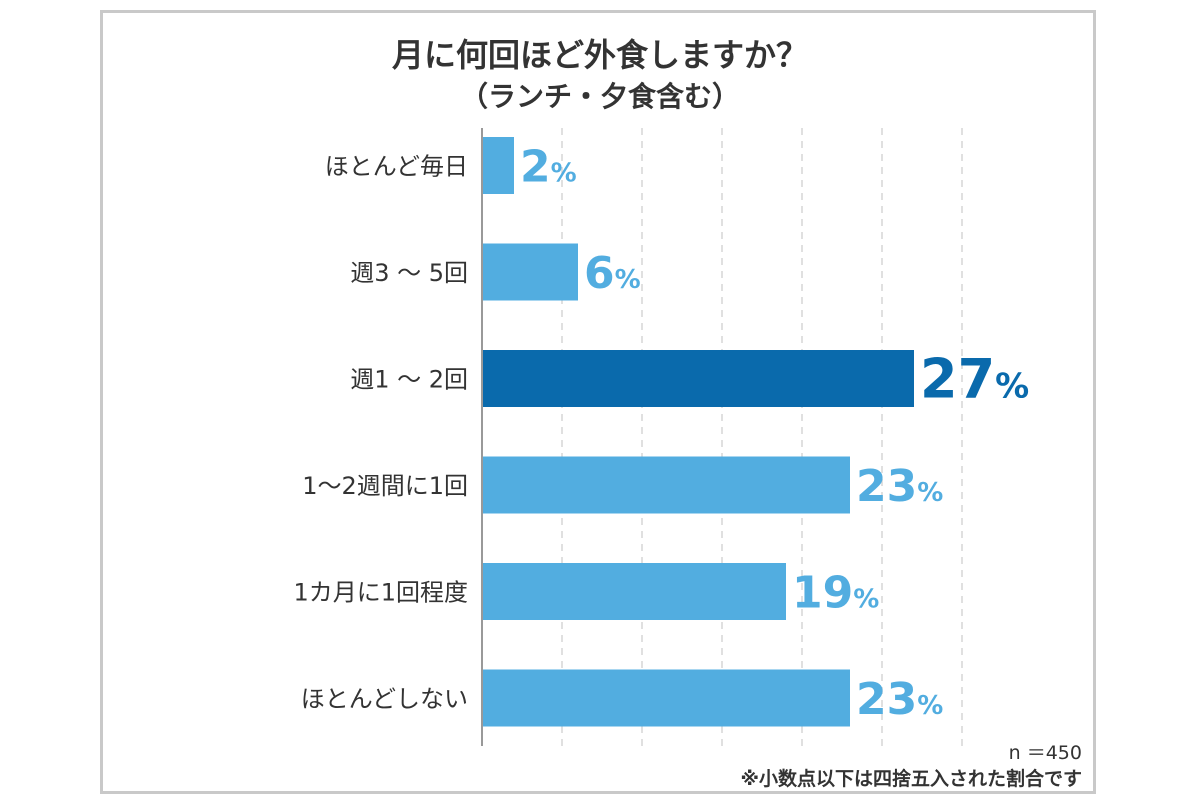 The height and width of the screenshot is (807, 1200). I want to click on category-label: 1～2週間に1回, so click(385, 486).